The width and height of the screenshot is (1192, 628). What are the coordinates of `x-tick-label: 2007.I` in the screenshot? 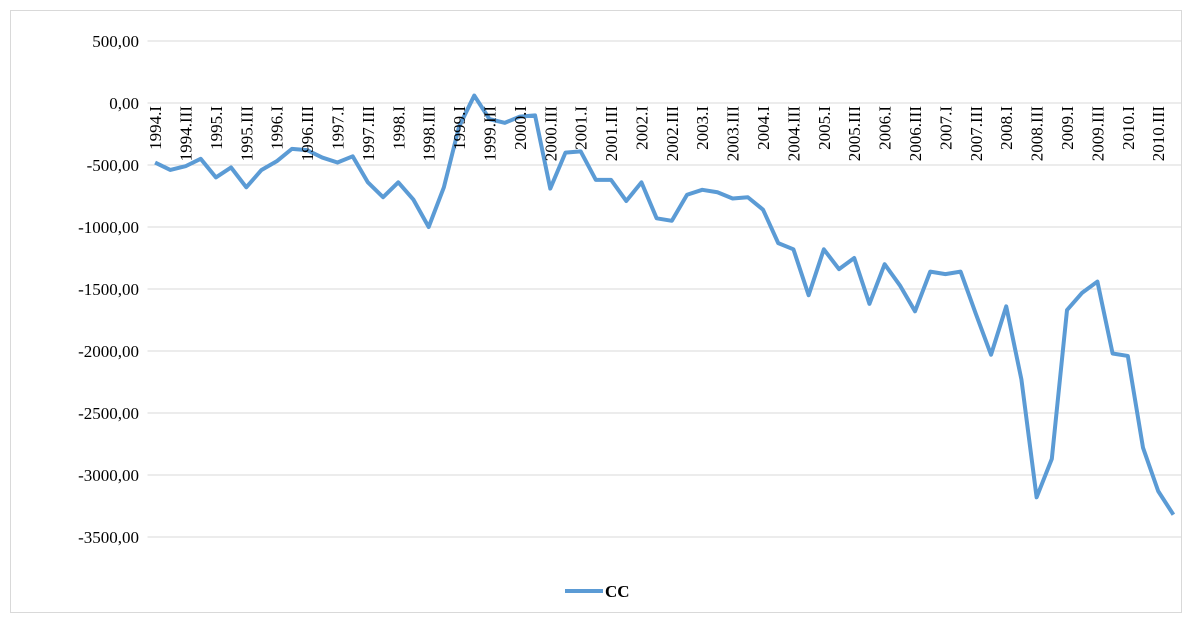 It's located at (945, 128).